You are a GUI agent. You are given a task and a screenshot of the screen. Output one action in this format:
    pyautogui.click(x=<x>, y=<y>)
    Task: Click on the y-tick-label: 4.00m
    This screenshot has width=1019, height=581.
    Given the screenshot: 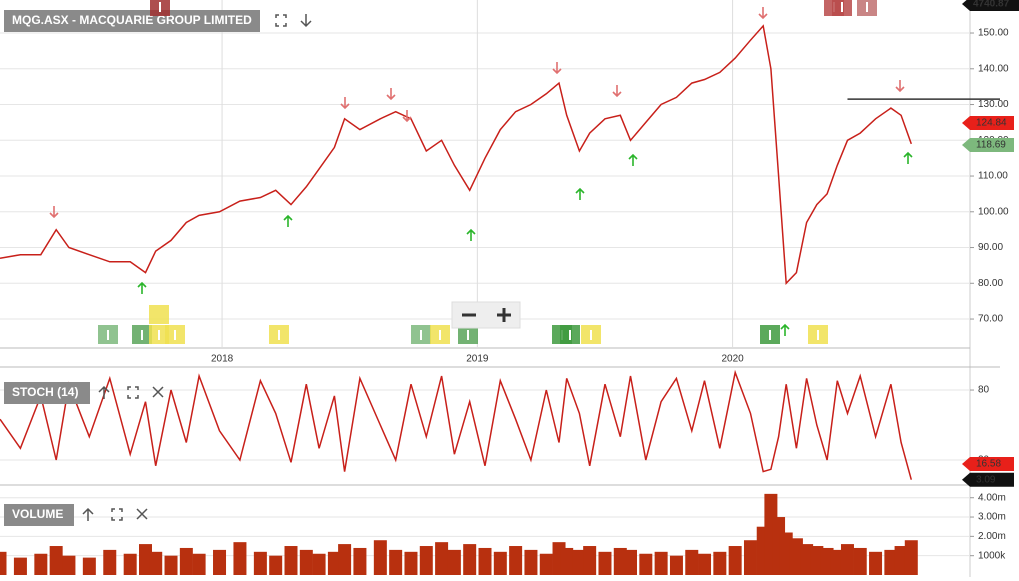 What is the action you would take?
    pyautogui.click(x=992, y=497)
    